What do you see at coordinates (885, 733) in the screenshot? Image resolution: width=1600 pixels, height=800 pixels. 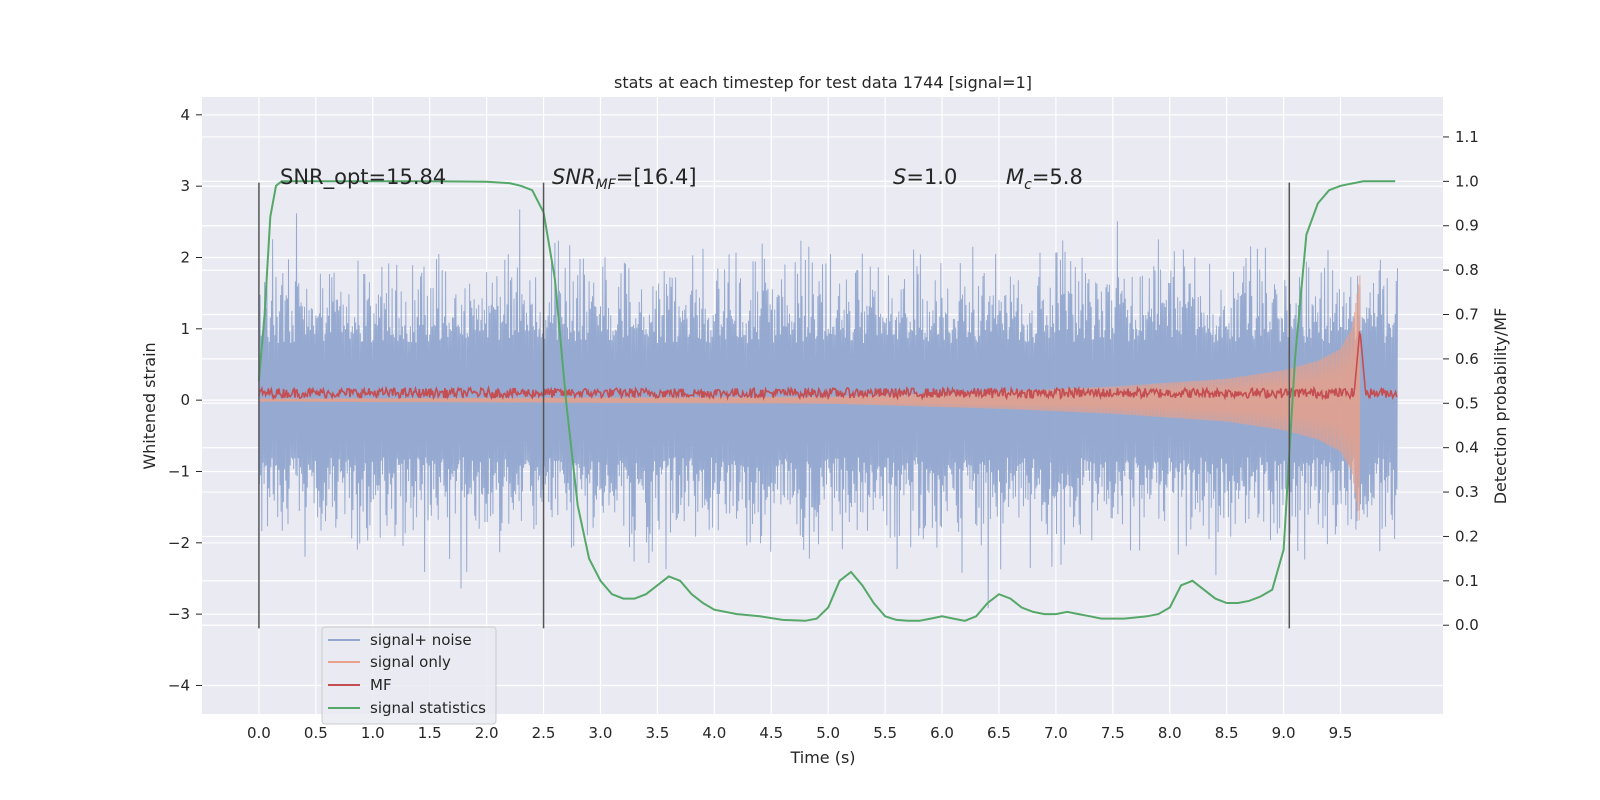 I see `x-tick-label: 5.5` at bounding box center [885, 733].